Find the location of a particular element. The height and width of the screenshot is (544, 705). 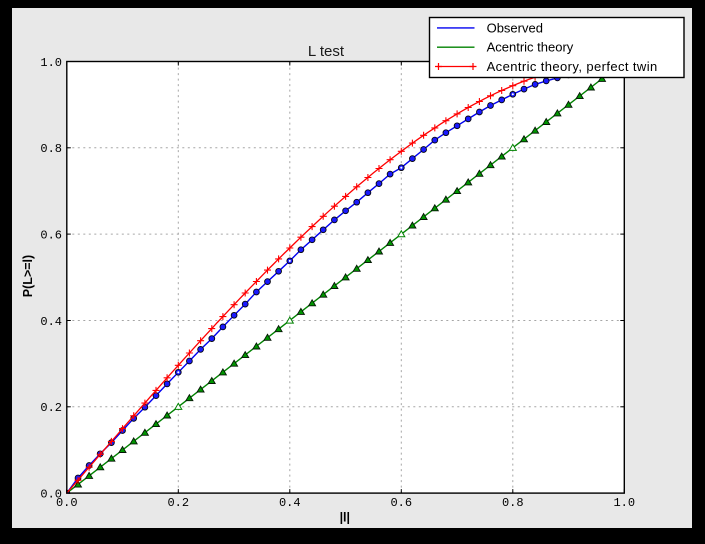

svg-text: Acentric theory, perfect twin is located at coordinates (572, 66).